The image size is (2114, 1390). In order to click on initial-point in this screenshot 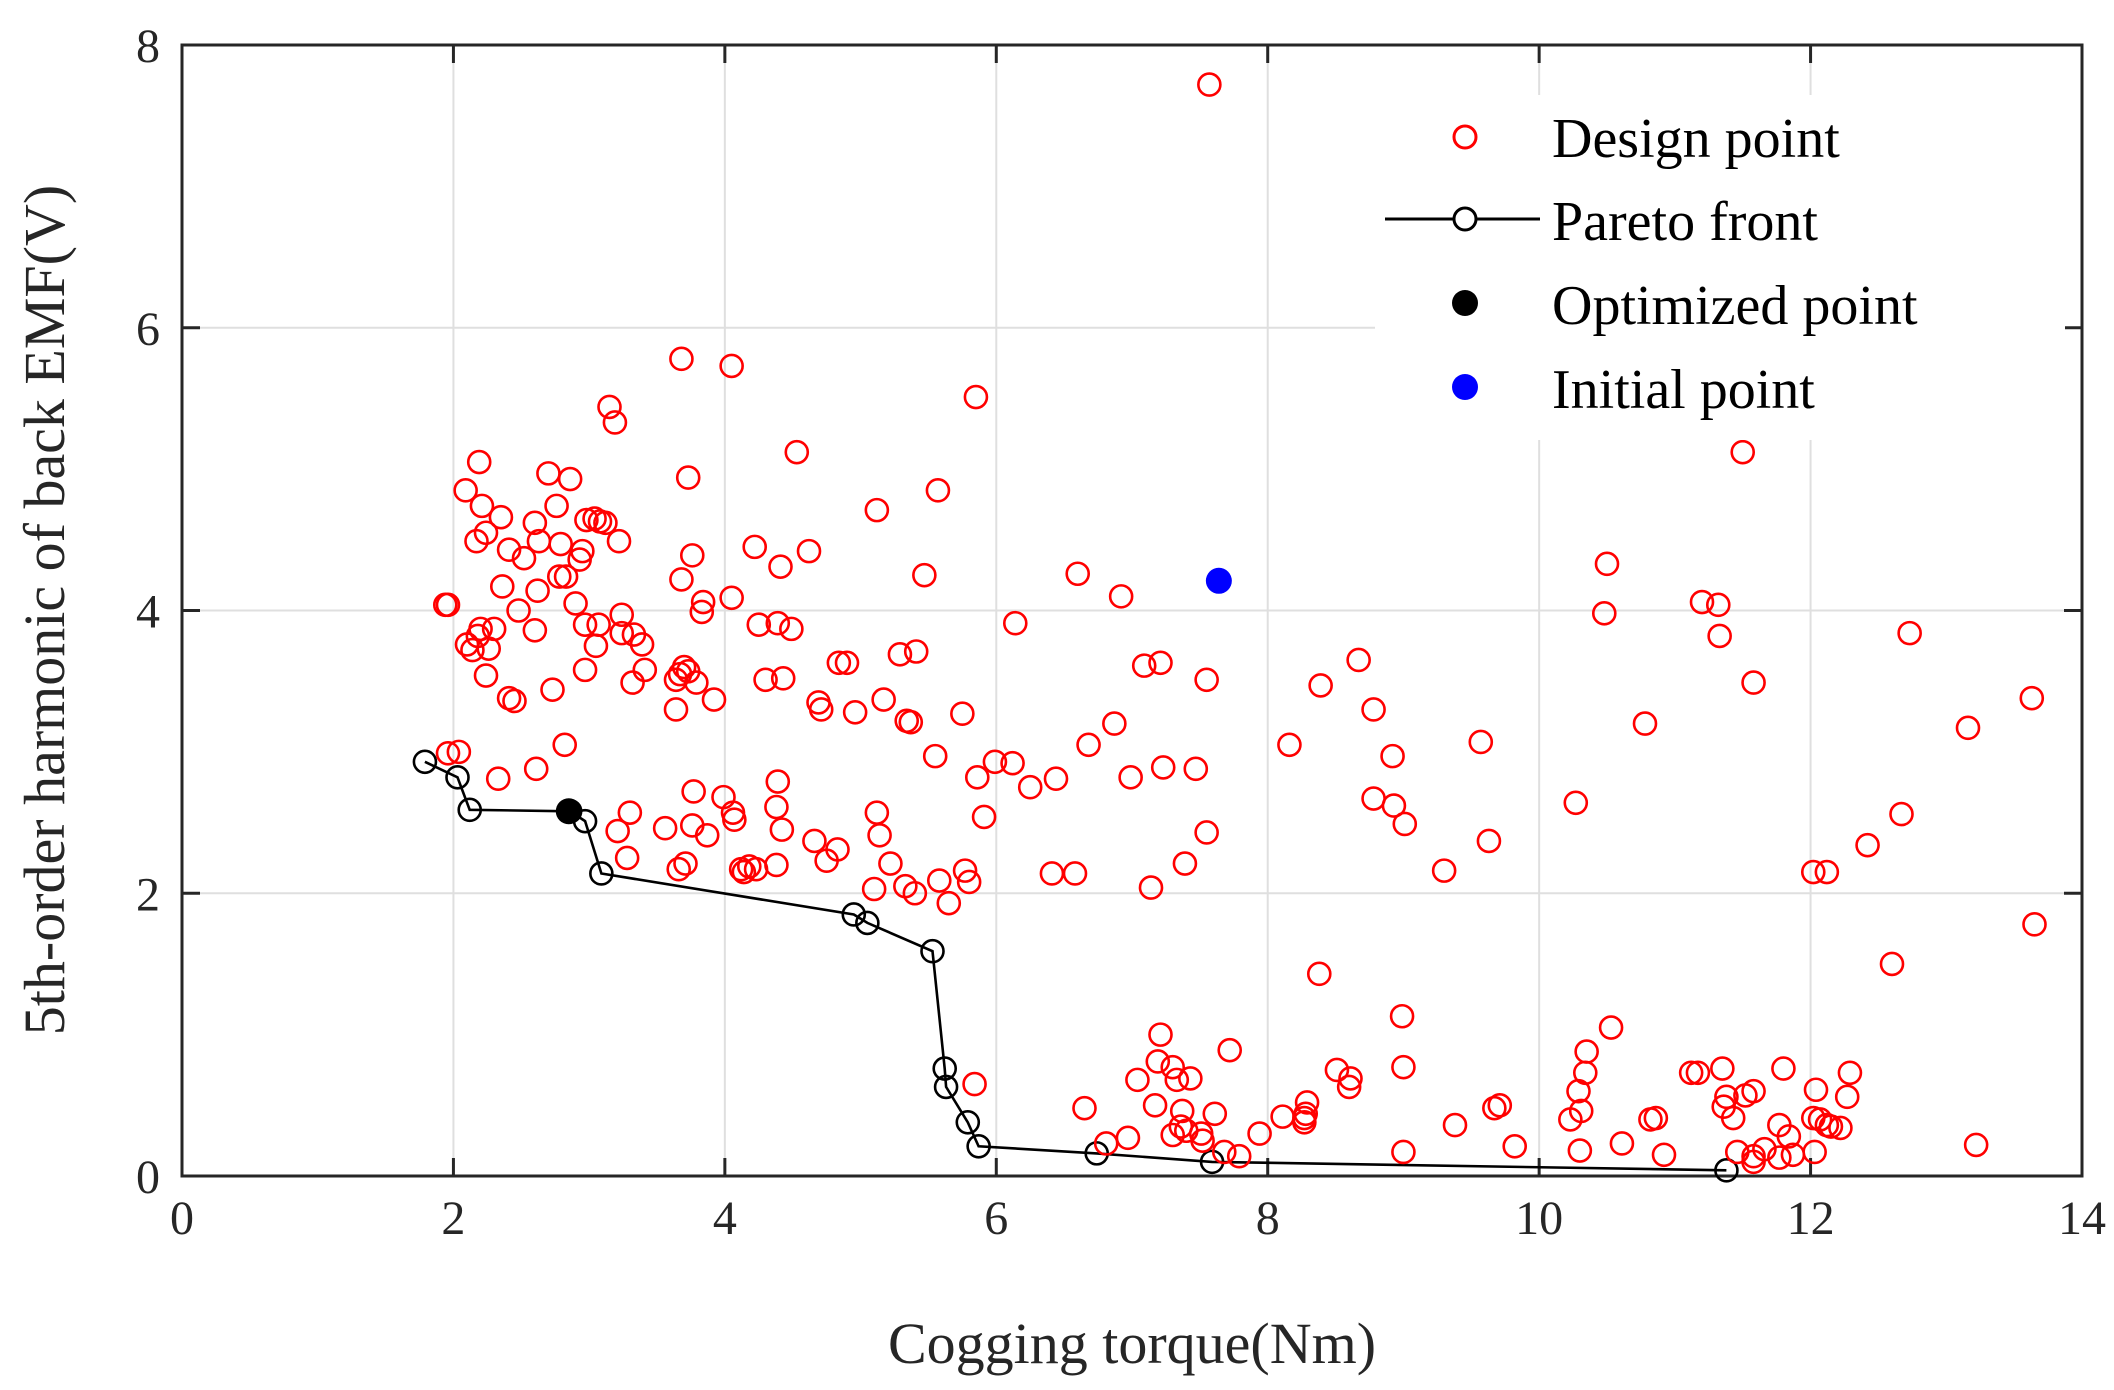, I will do `click(1218, 580)`.